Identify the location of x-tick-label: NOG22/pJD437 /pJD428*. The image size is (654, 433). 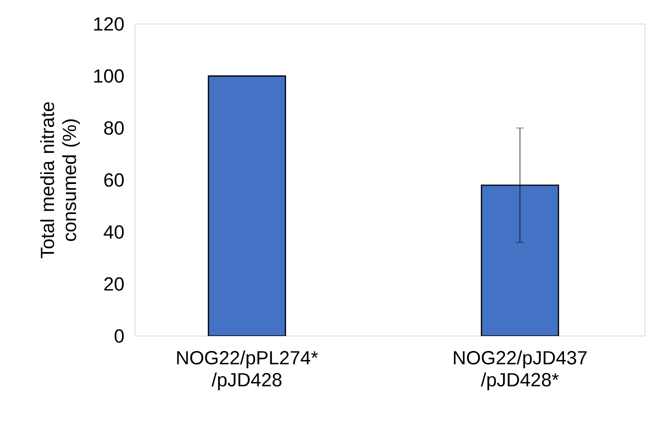
(520, 370).